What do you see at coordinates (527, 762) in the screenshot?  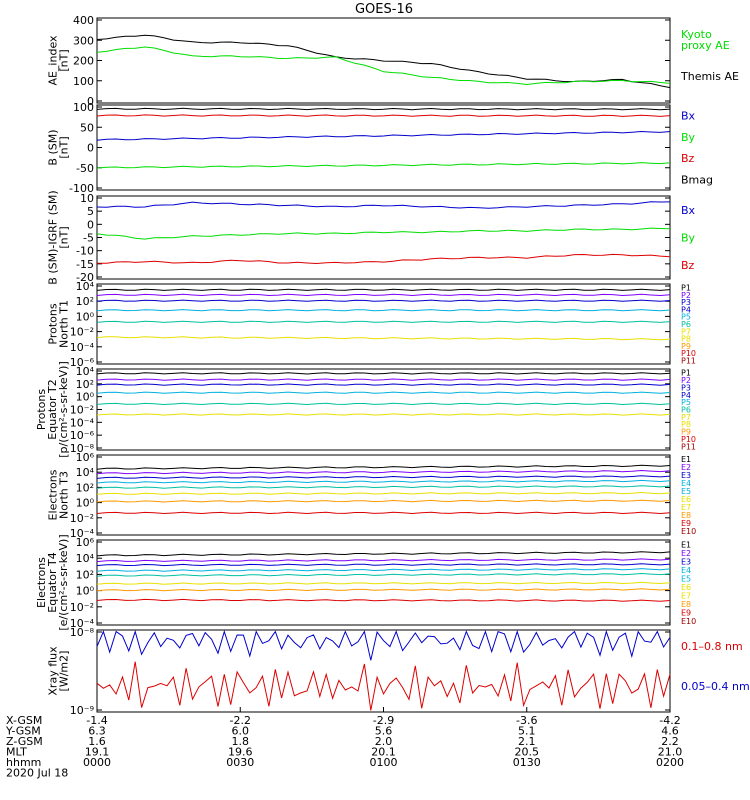 I see `xtick-label: 0130` at bounding box center [527, 762].